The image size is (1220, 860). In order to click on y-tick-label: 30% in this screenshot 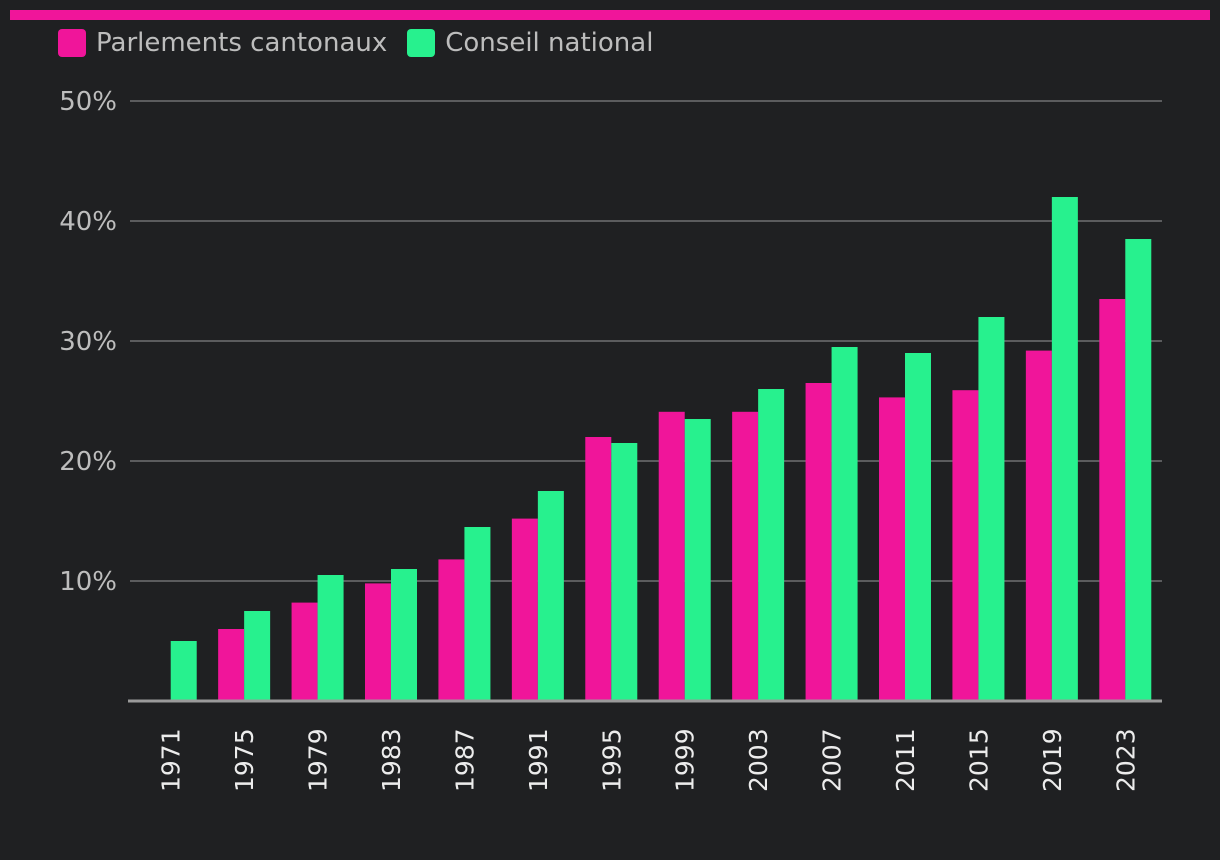, I will do `click(88, 342)`.